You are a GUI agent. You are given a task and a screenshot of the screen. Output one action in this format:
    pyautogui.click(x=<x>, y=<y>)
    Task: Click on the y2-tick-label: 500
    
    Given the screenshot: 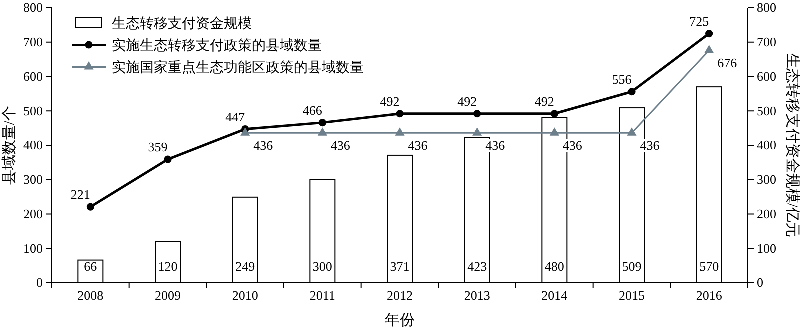 What is the action you would take?
    pyautogui.click(x=766, y=110)
    